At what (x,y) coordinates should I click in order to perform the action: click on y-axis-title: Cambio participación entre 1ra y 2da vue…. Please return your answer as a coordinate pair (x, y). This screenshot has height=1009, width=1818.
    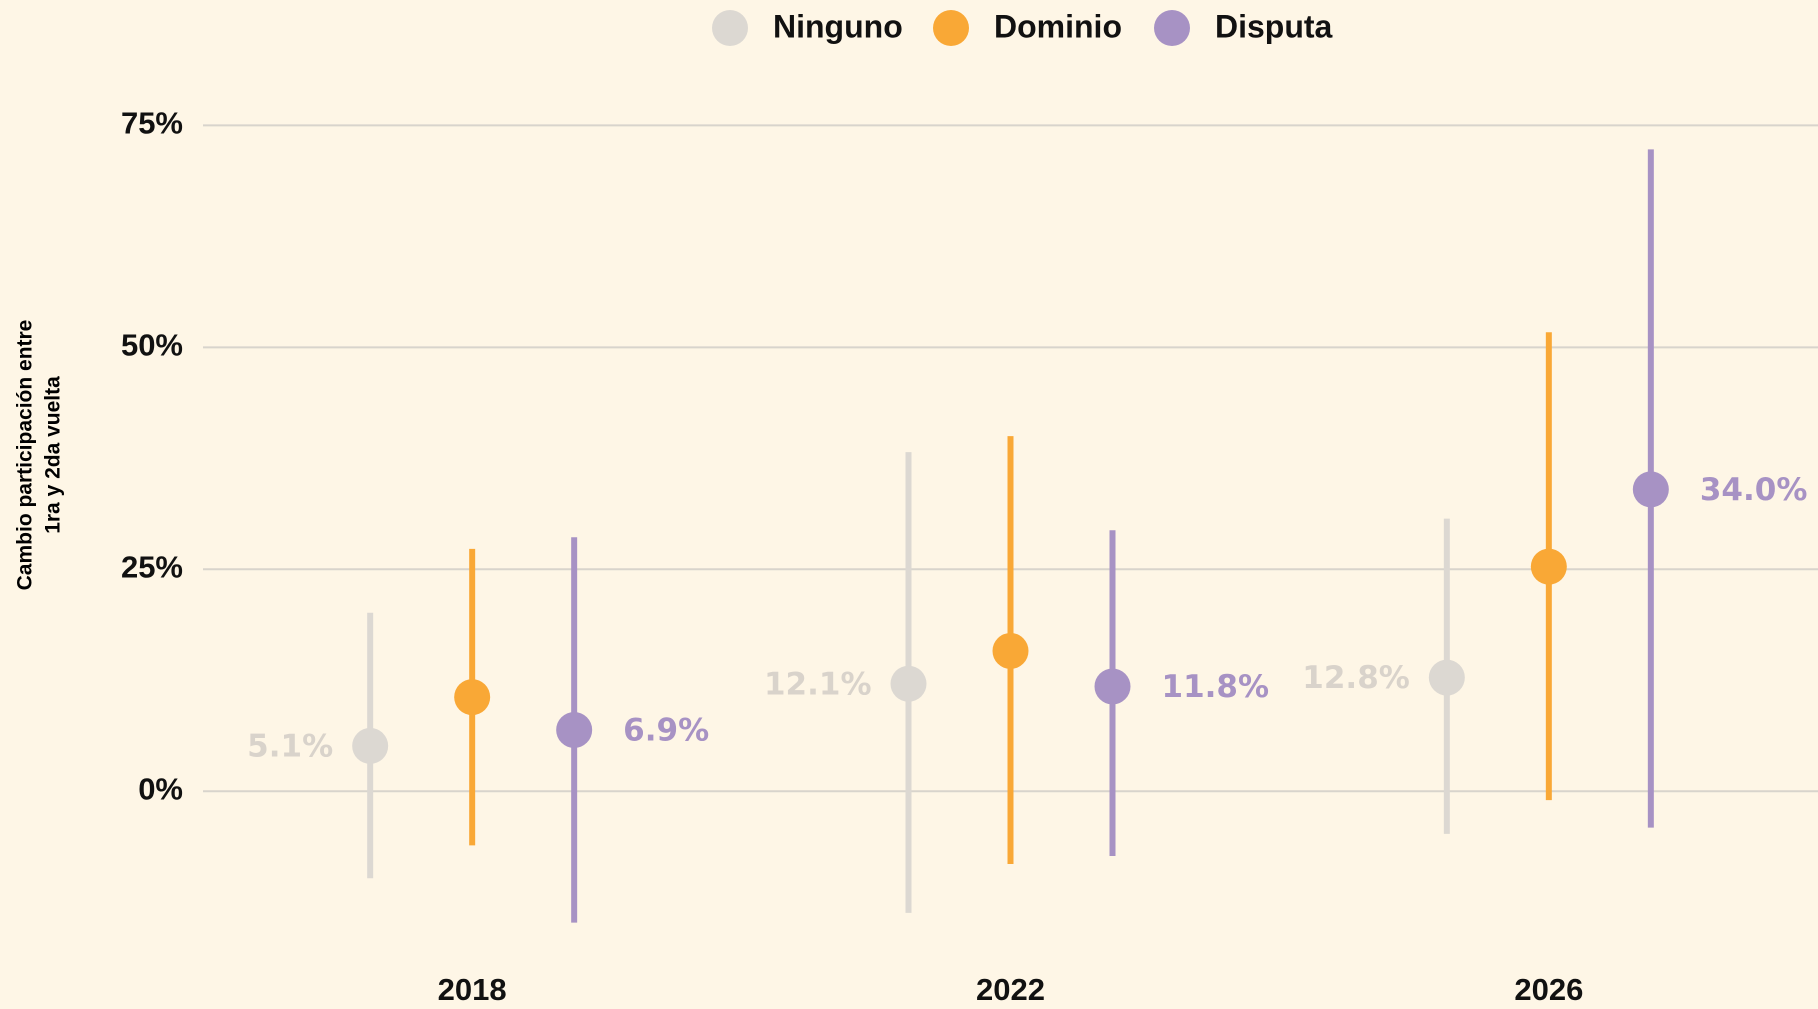
    Looking at the image, I should click on (39, 455).